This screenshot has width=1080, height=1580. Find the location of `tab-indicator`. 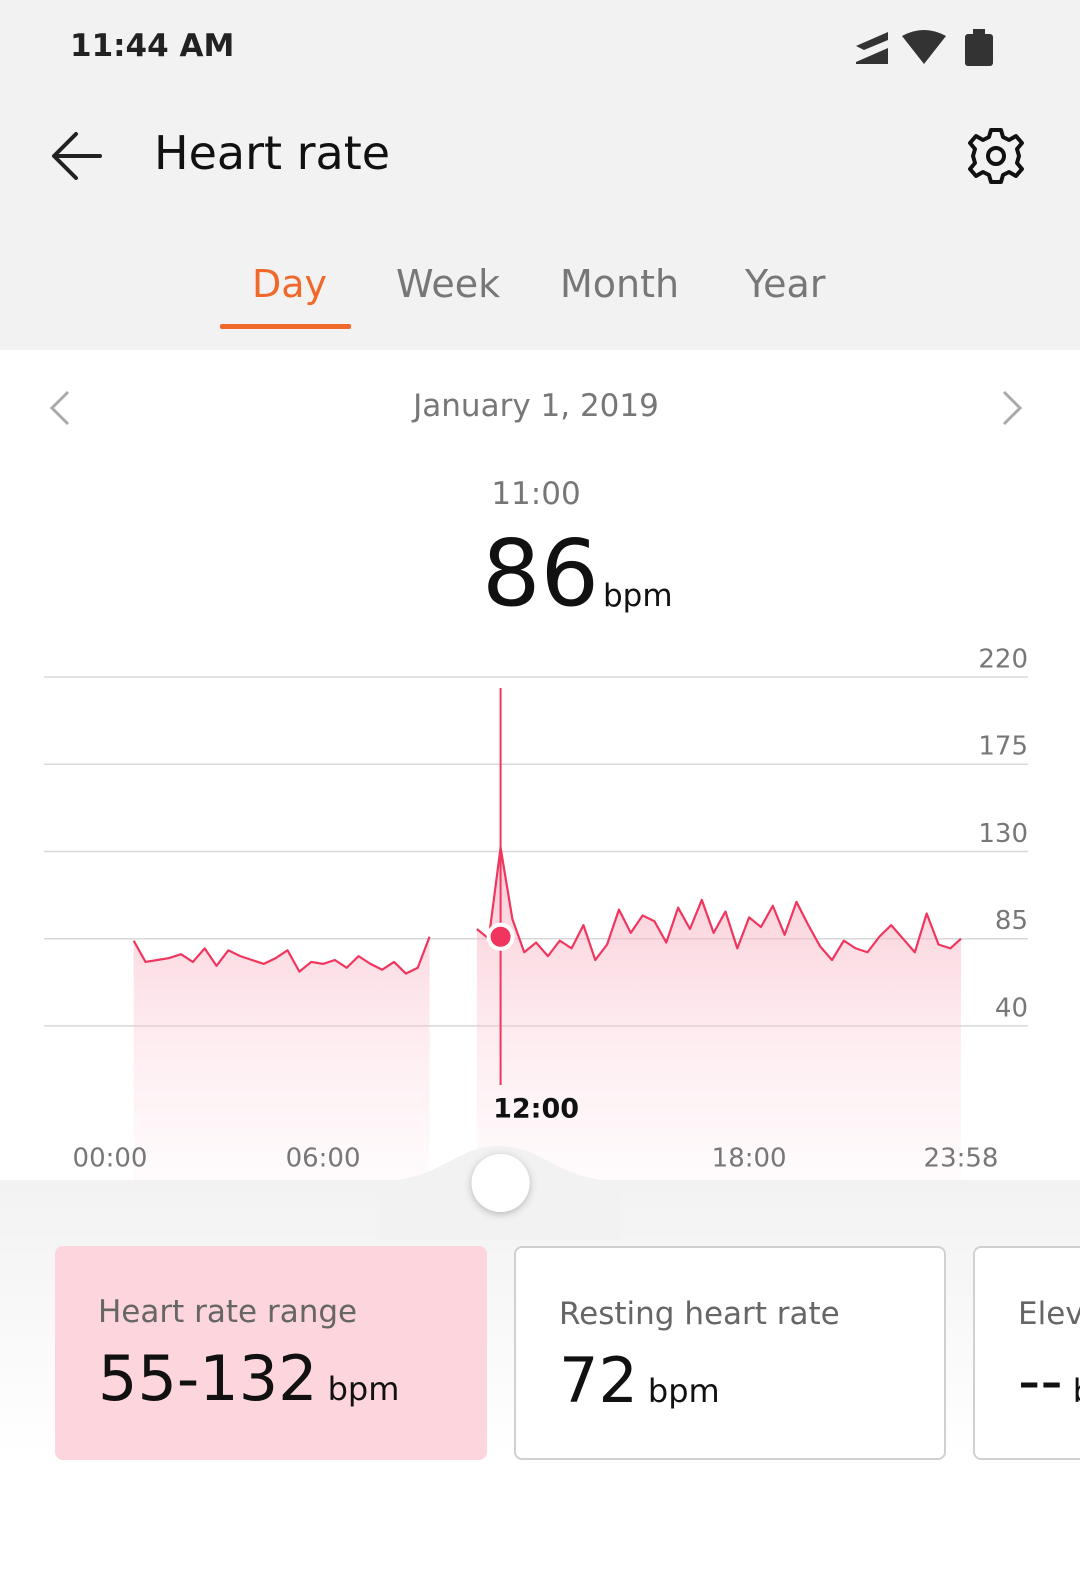

tab-indicator is located at coordinates (285, 326).